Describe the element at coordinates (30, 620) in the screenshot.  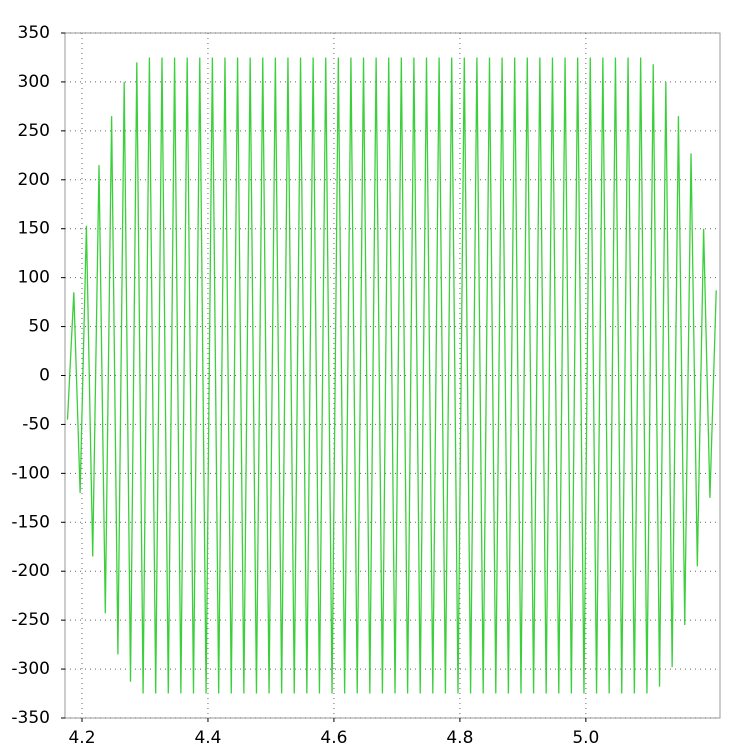
I see `y-tick-label: -250` at that location.